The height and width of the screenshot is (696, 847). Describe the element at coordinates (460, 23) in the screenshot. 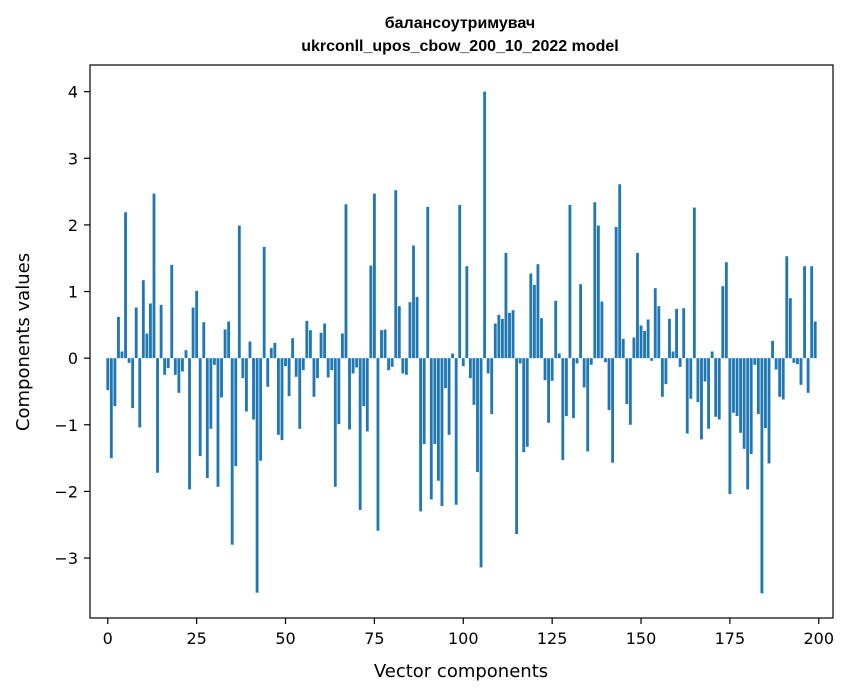

I see `chart-title: балансоутримувач` at that location.